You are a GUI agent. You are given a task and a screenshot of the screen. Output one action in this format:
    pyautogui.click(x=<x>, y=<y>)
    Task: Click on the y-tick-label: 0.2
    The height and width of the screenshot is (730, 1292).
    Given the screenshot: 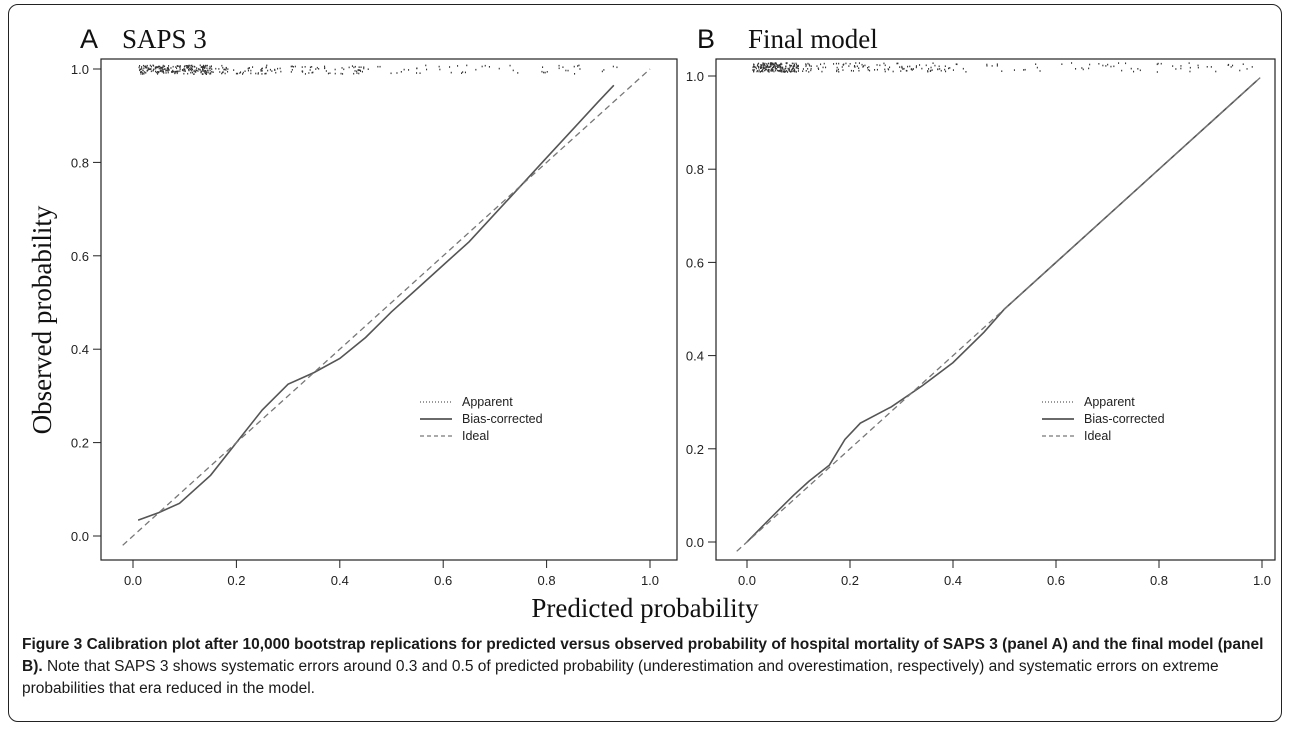 What is the action you would take?
    pyautogui.click(x=80, y=443)
    